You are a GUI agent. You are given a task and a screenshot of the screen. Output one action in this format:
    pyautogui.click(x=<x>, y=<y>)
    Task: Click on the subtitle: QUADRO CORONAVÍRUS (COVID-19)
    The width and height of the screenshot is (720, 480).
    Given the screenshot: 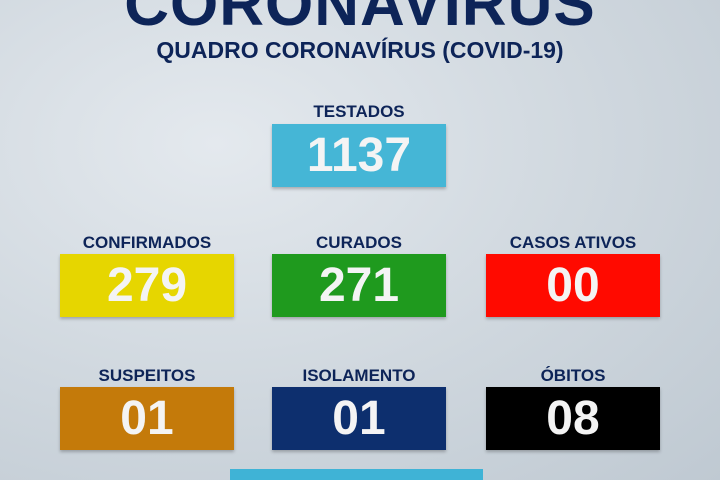 What is the action you would take?
    pyautogui.click(x=360, y=50)
    